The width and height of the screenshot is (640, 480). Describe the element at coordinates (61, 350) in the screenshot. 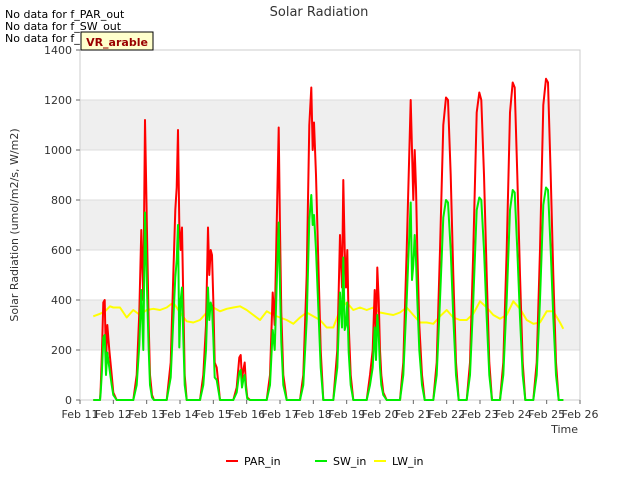

I see `y-tick-label: 200` at that location.